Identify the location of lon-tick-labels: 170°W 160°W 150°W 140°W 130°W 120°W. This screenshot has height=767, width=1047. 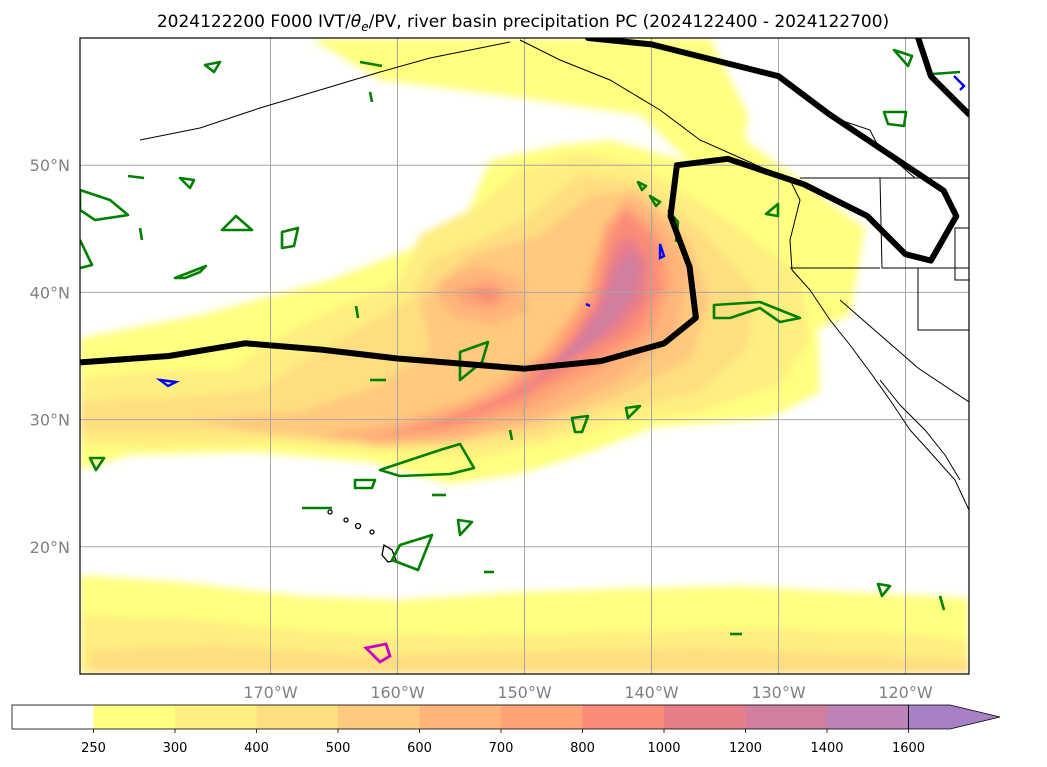
(588, 692).